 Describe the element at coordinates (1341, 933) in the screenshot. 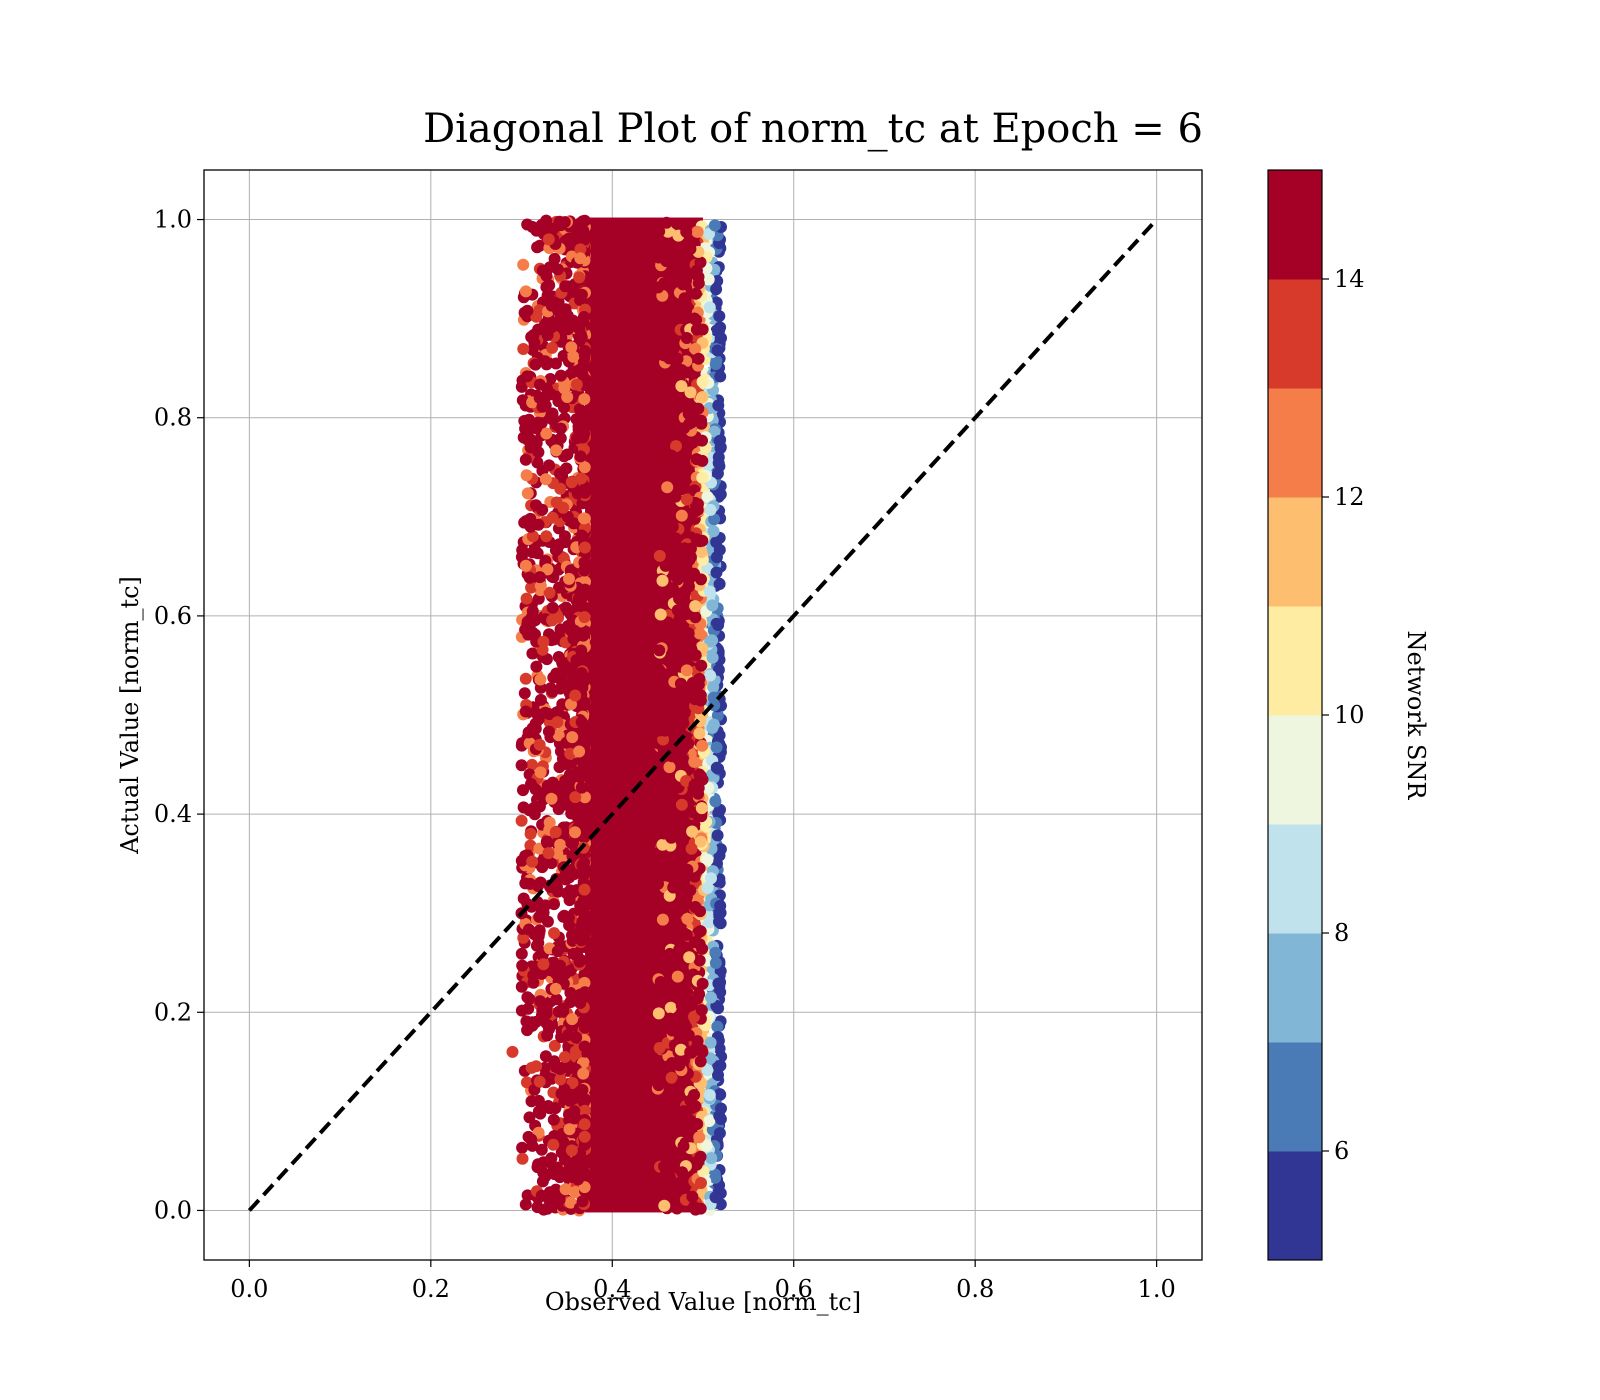

I see `colorbar-tick-label: 8` at that location.